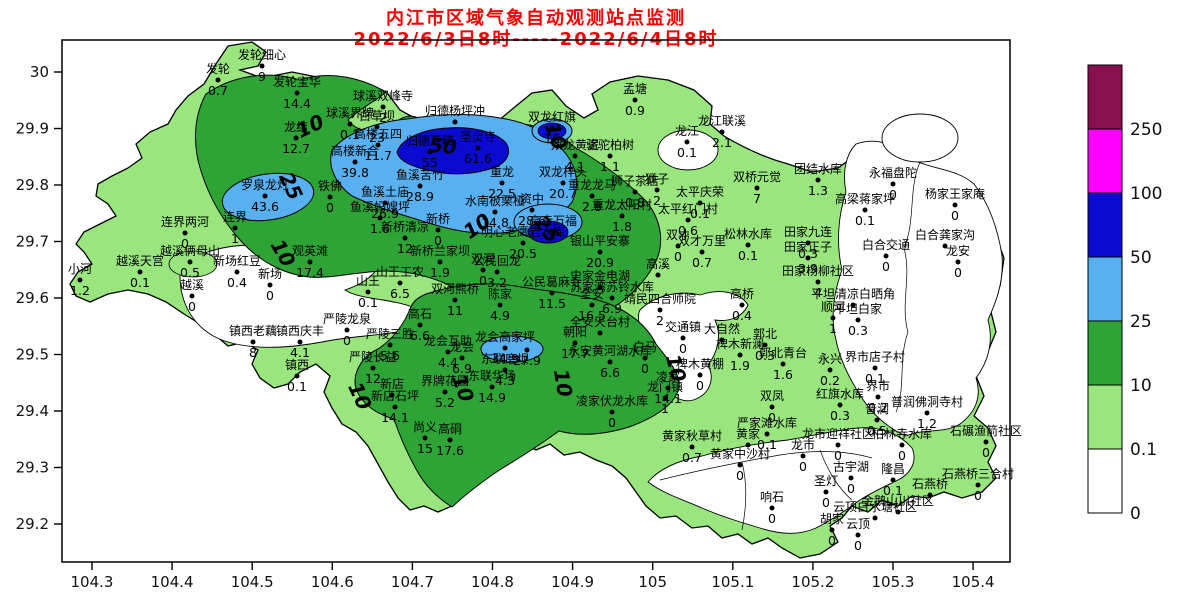 This screenshot has height=605, width=1181. I want to click on legend-level-label: 10, so click(1141, 386).